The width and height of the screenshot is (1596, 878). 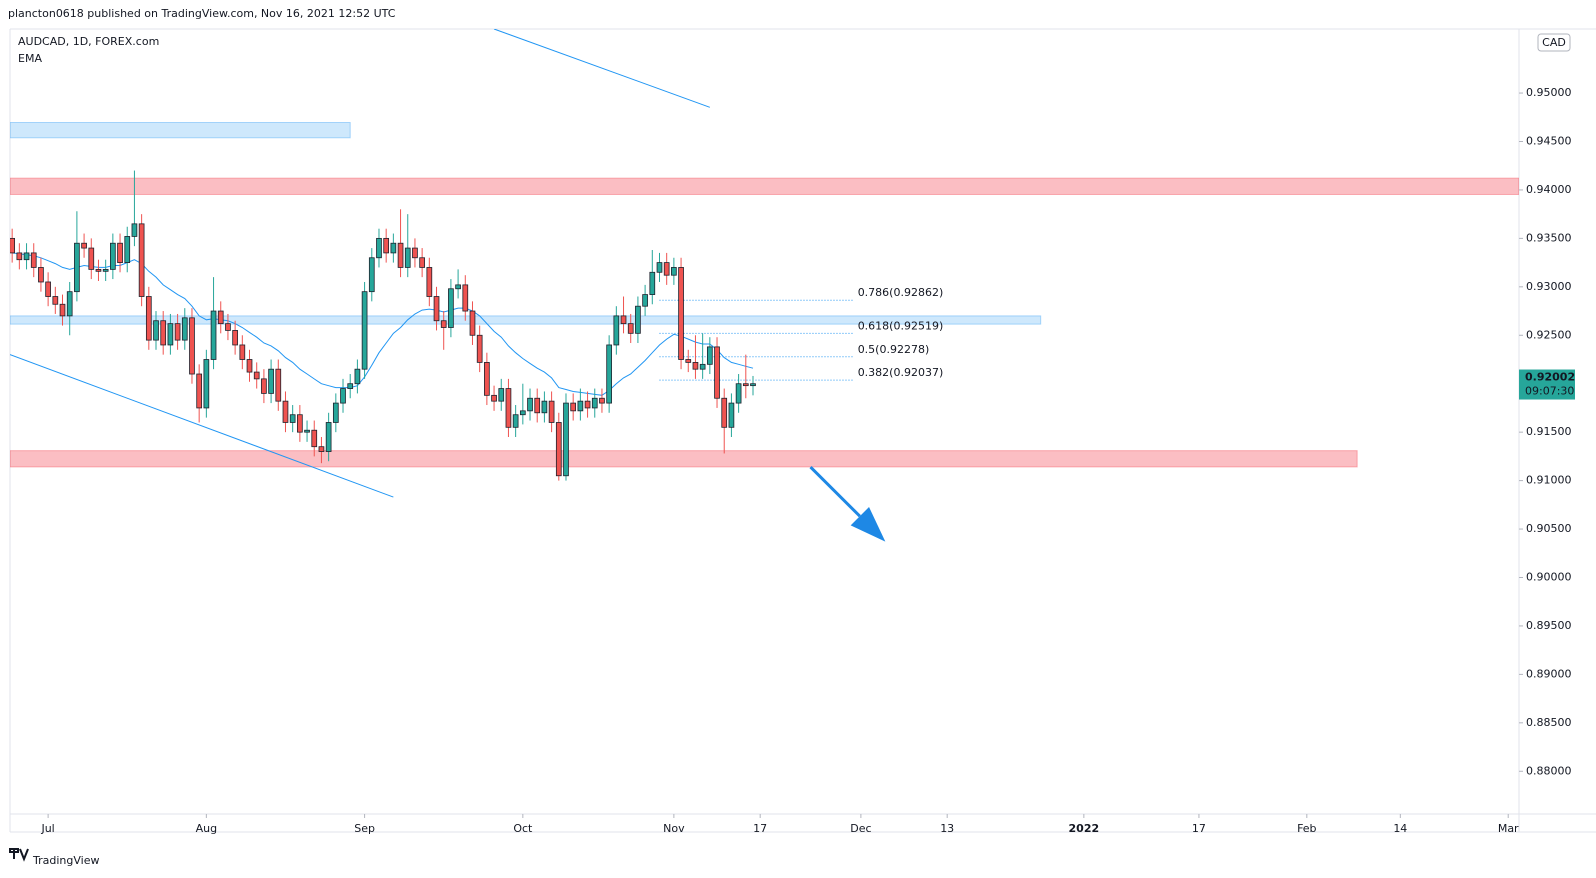 I want to click on x-tick-label: Feb, so click(x=1306, y=828).